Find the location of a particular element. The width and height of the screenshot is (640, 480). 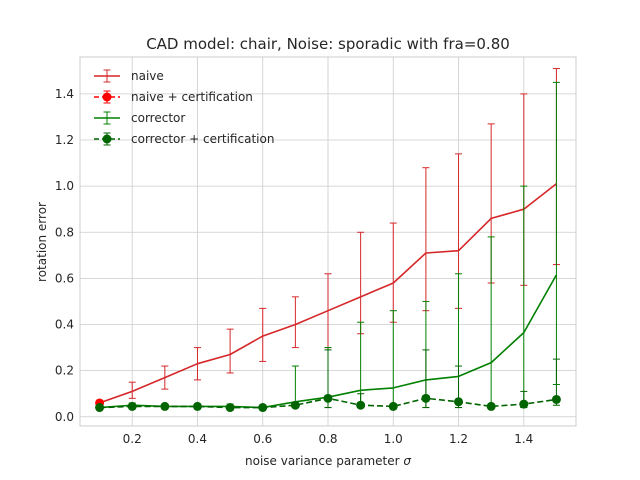

y-axis: 0.0 0.2 0.4 0.6 0.8 1.0 1.2 1.4 is located at coordinates (64, 255).